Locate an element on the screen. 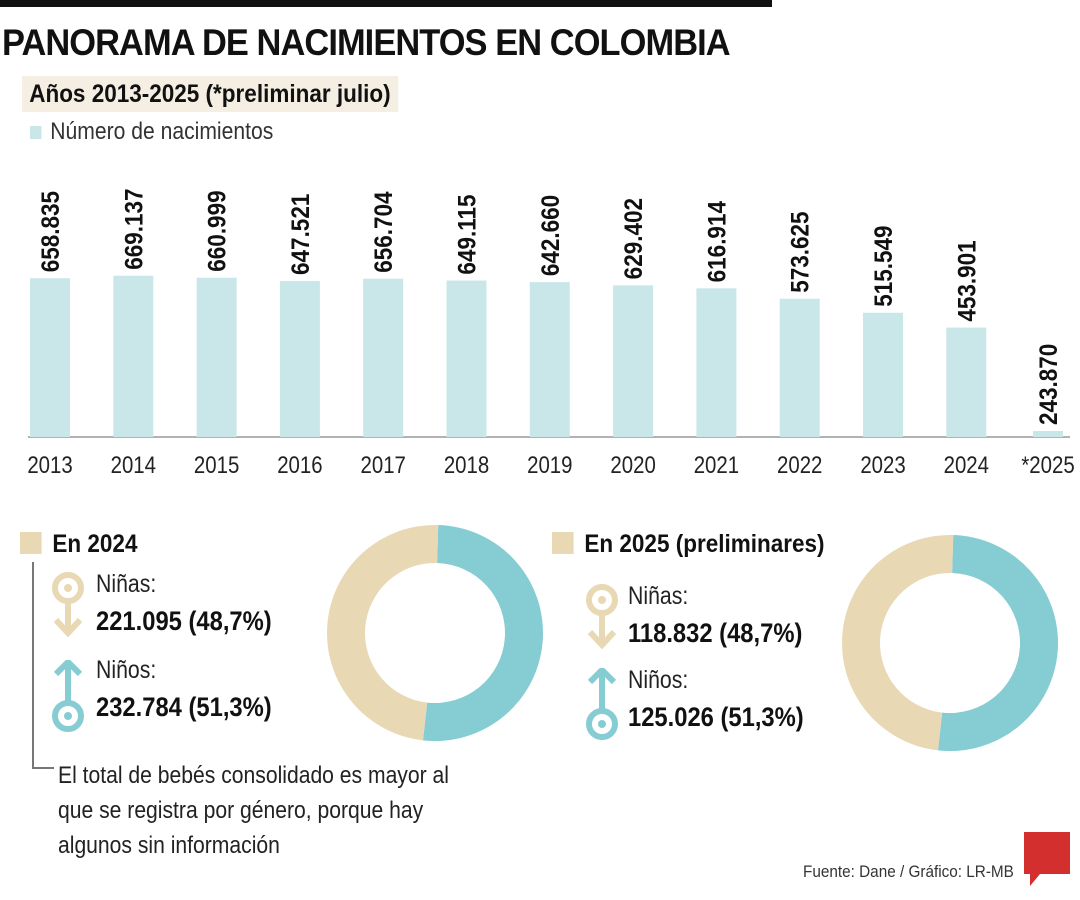  legend-swatch is located at coordinates (36, 132).